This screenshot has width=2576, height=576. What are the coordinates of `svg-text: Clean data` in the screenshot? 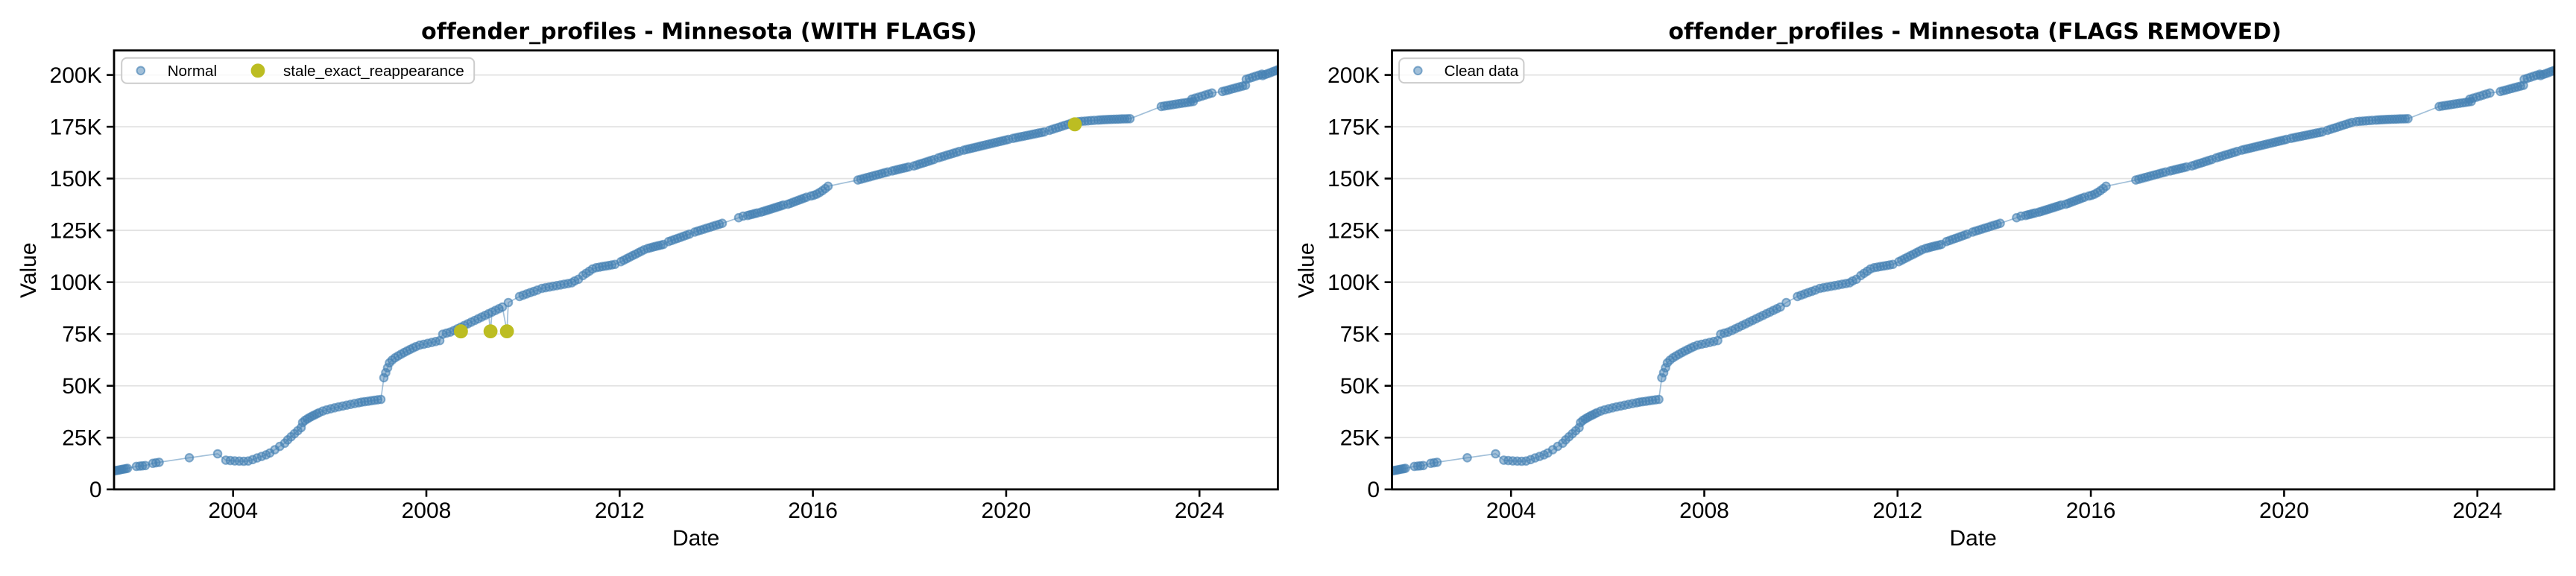 It's located at (1482, 71).